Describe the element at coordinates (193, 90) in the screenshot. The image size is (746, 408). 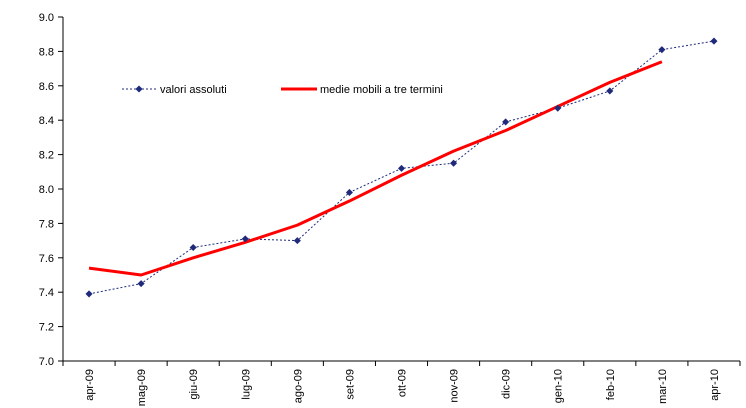
I see `legend-label-valori: valori assoluti` at that location.